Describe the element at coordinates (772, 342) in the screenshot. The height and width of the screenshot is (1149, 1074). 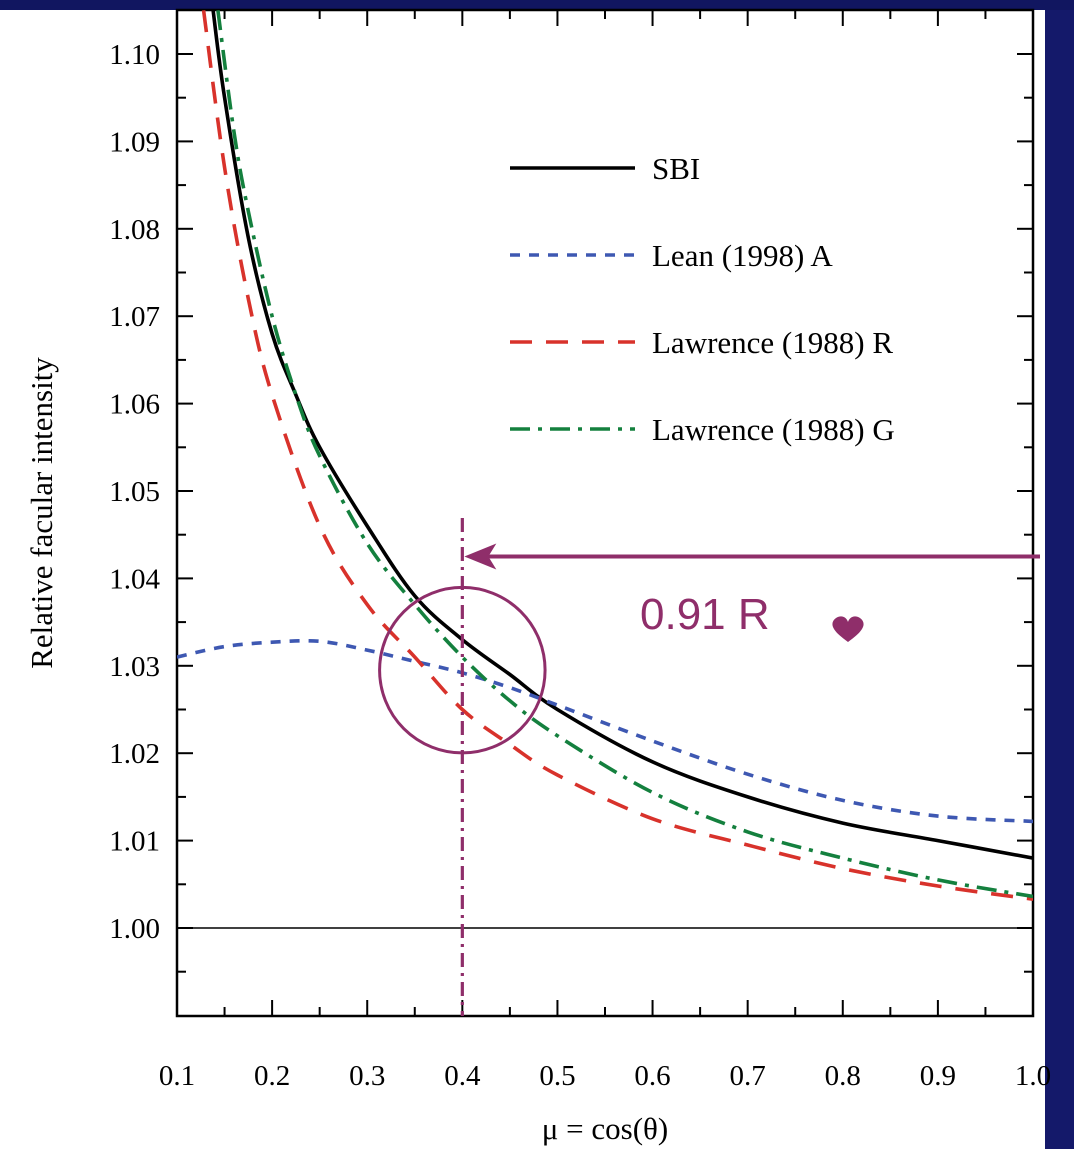
I see `legend-label: Lawrence (1988) R` at that location.